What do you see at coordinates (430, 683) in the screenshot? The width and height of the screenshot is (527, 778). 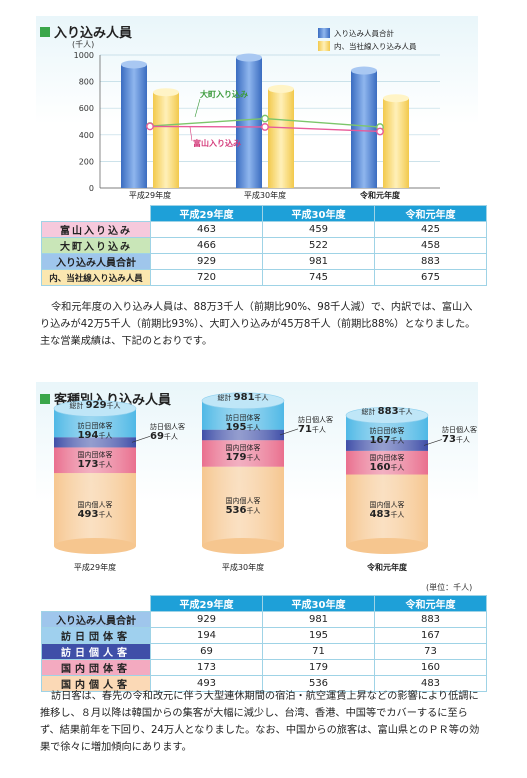 I see `table-cell: 483` at bounding box center [430, 683].